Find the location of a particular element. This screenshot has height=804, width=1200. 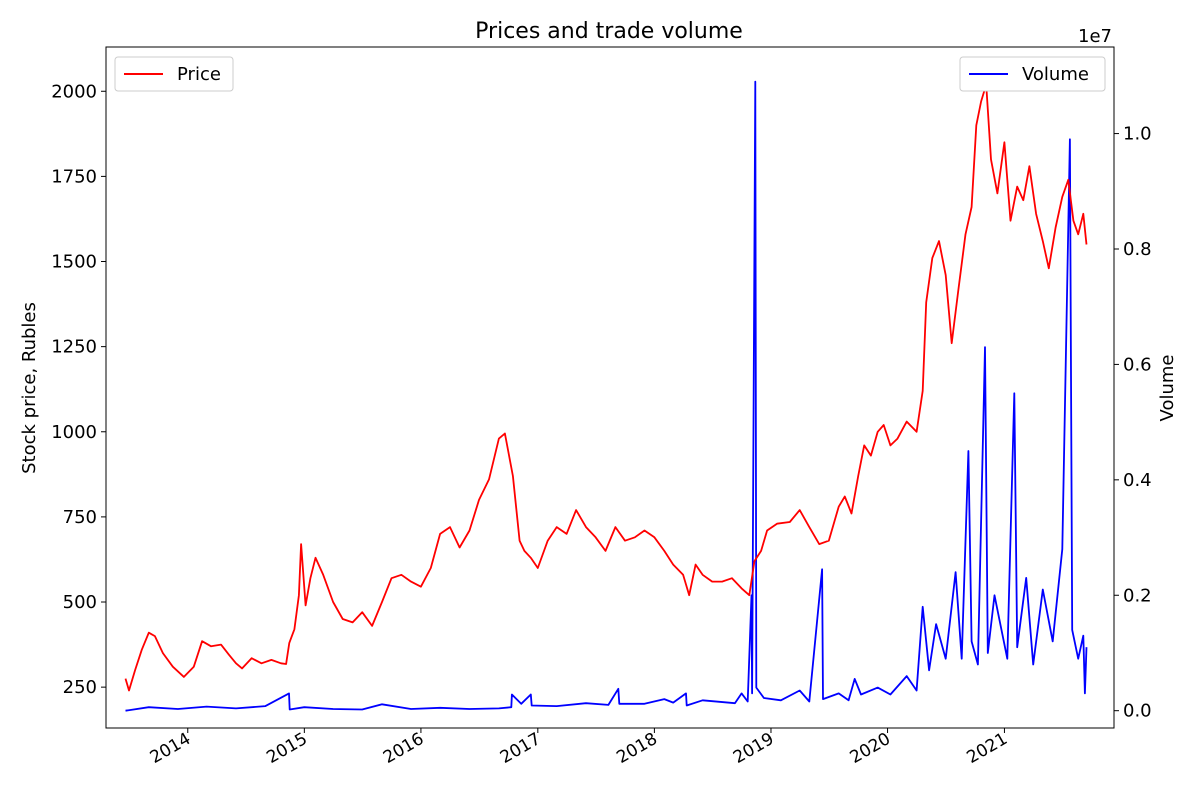

left-y-axis: 250 500 750 1000 1250 1500 1750 2000 is located at coordinates (78, 389).